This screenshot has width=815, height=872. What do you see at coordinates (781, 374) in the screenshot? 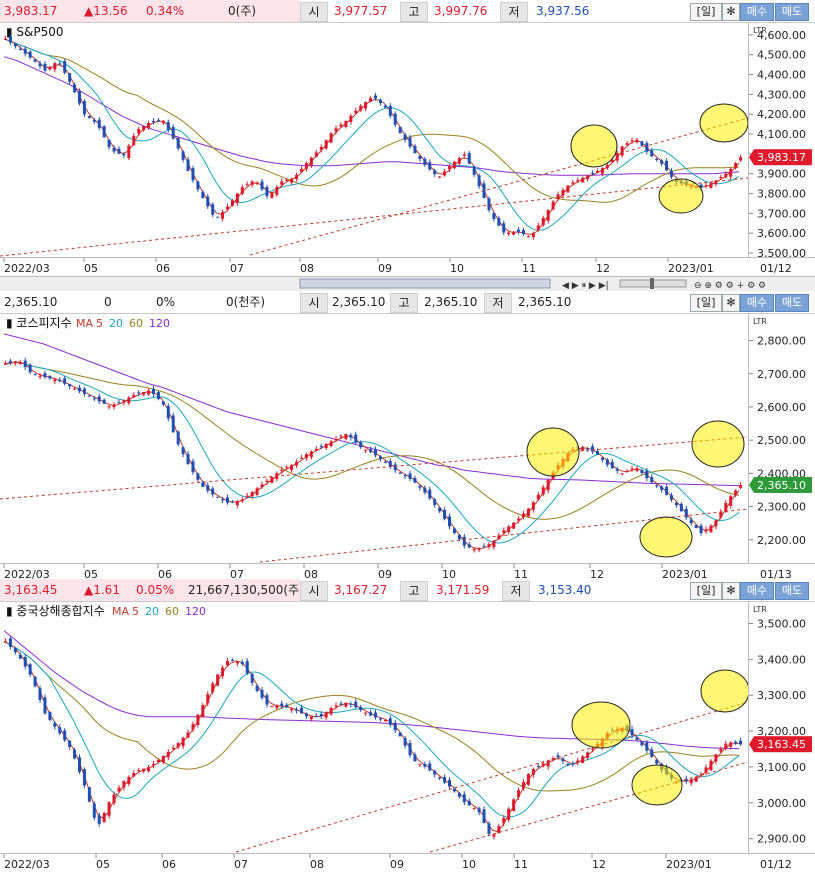
I see `y-tick-label: 2,700.00` at bounding box center [781, 374].